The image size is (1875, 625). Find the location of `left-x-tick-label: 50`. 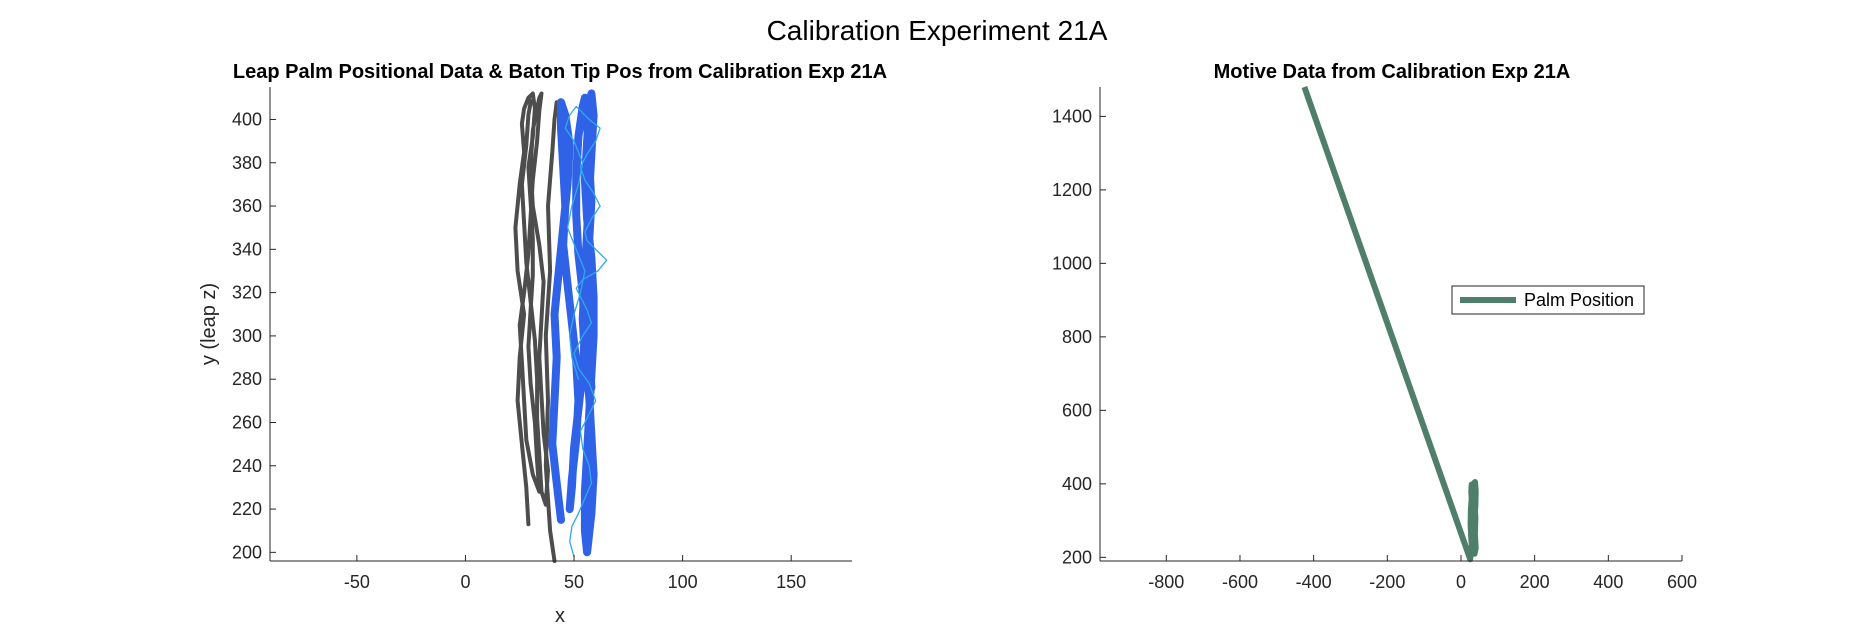

left-x-tick-label: 50 is located at coordinates (574, 582).